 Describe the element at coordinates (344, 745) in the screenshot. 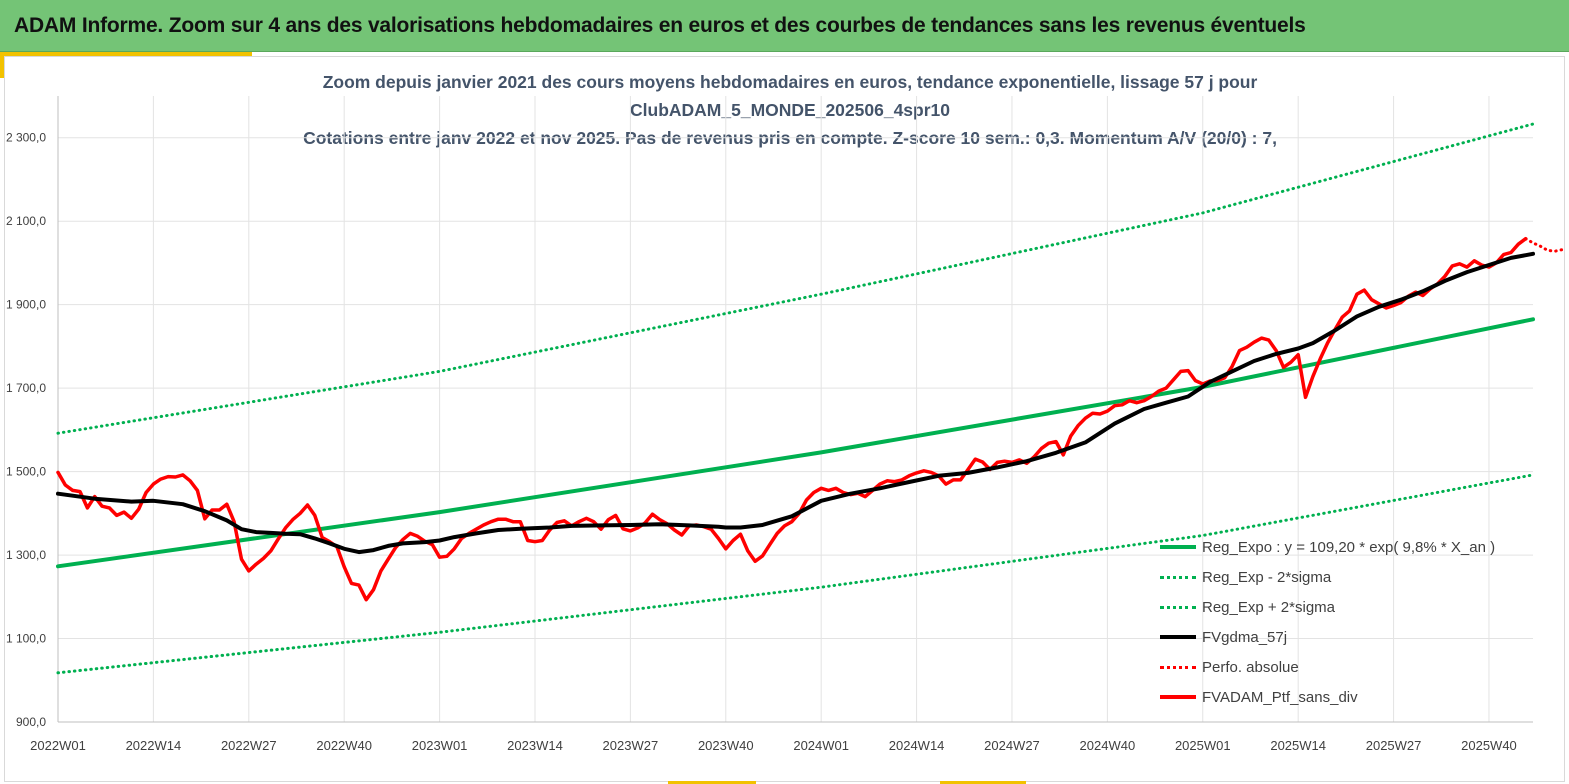

I see `x-tick-label: 2022W40` at that location.